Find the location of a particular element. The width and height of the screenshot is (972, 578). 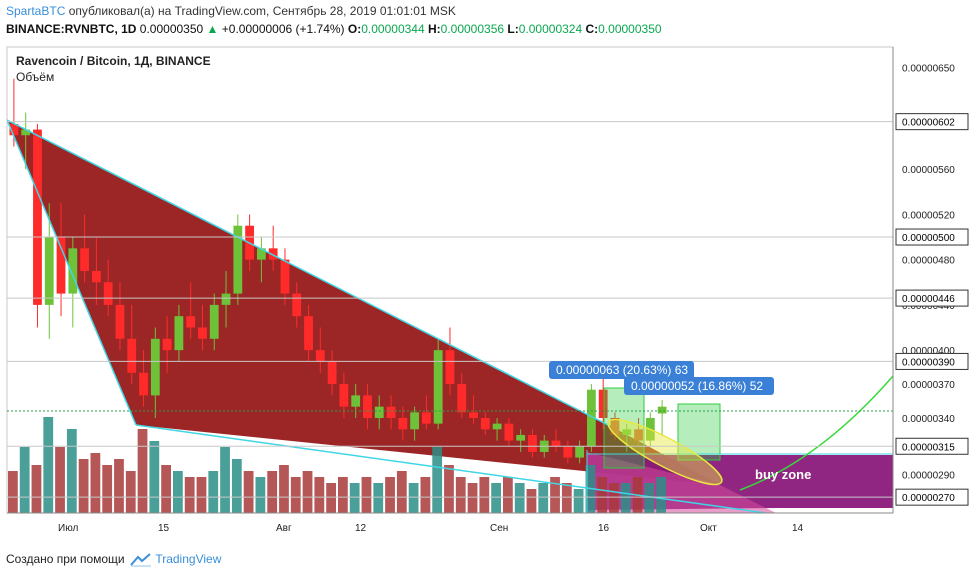

lower-trendline is located at coordinates (457, 469).